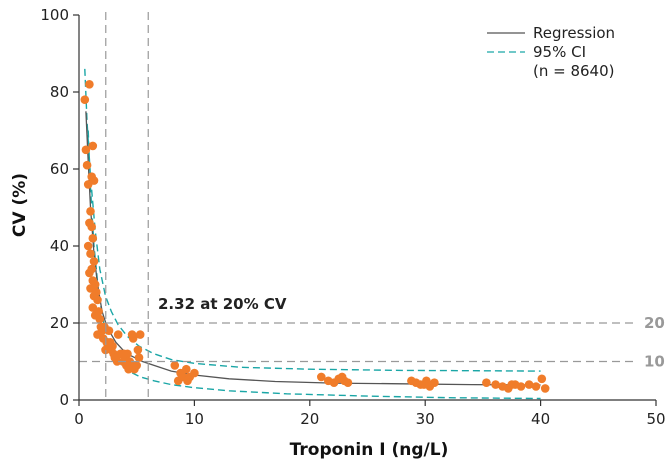 The image size is (666, 466). Describe the element at coordinates (54, 15) in the screenshot. I see `y-tick-label: 100` at that location.